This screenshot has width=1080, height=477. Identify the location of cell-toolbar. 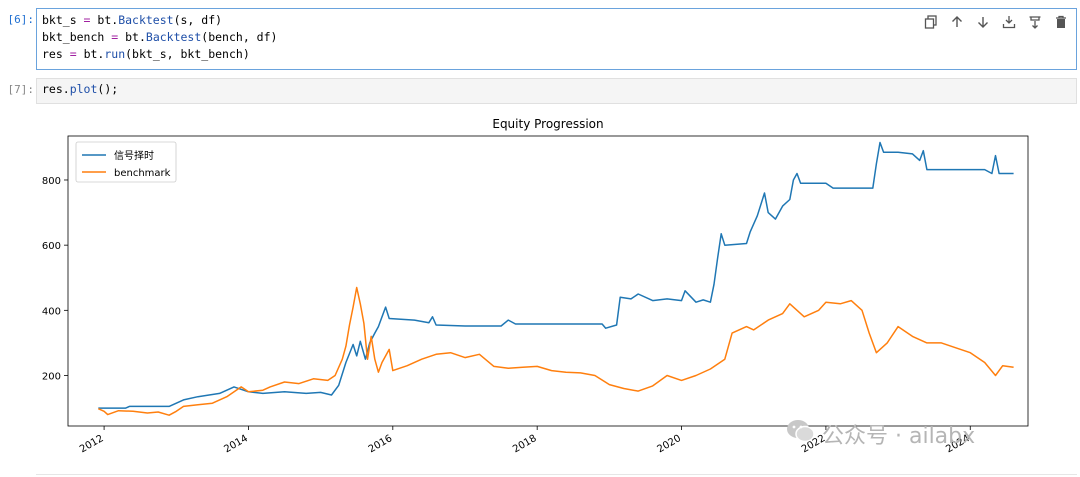
(996, 22).